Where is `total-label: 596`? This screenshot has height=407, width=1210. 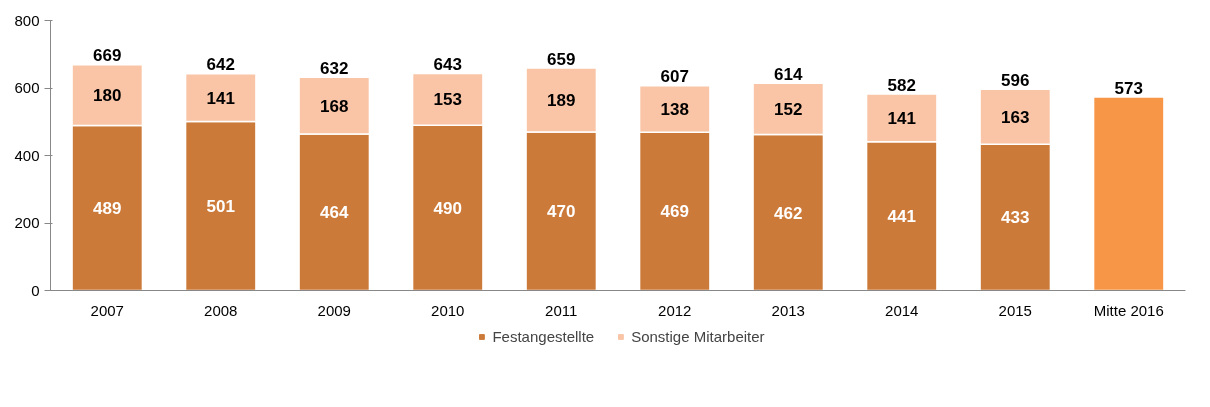 total-label: 596 is located at coordinates (1015, 80).